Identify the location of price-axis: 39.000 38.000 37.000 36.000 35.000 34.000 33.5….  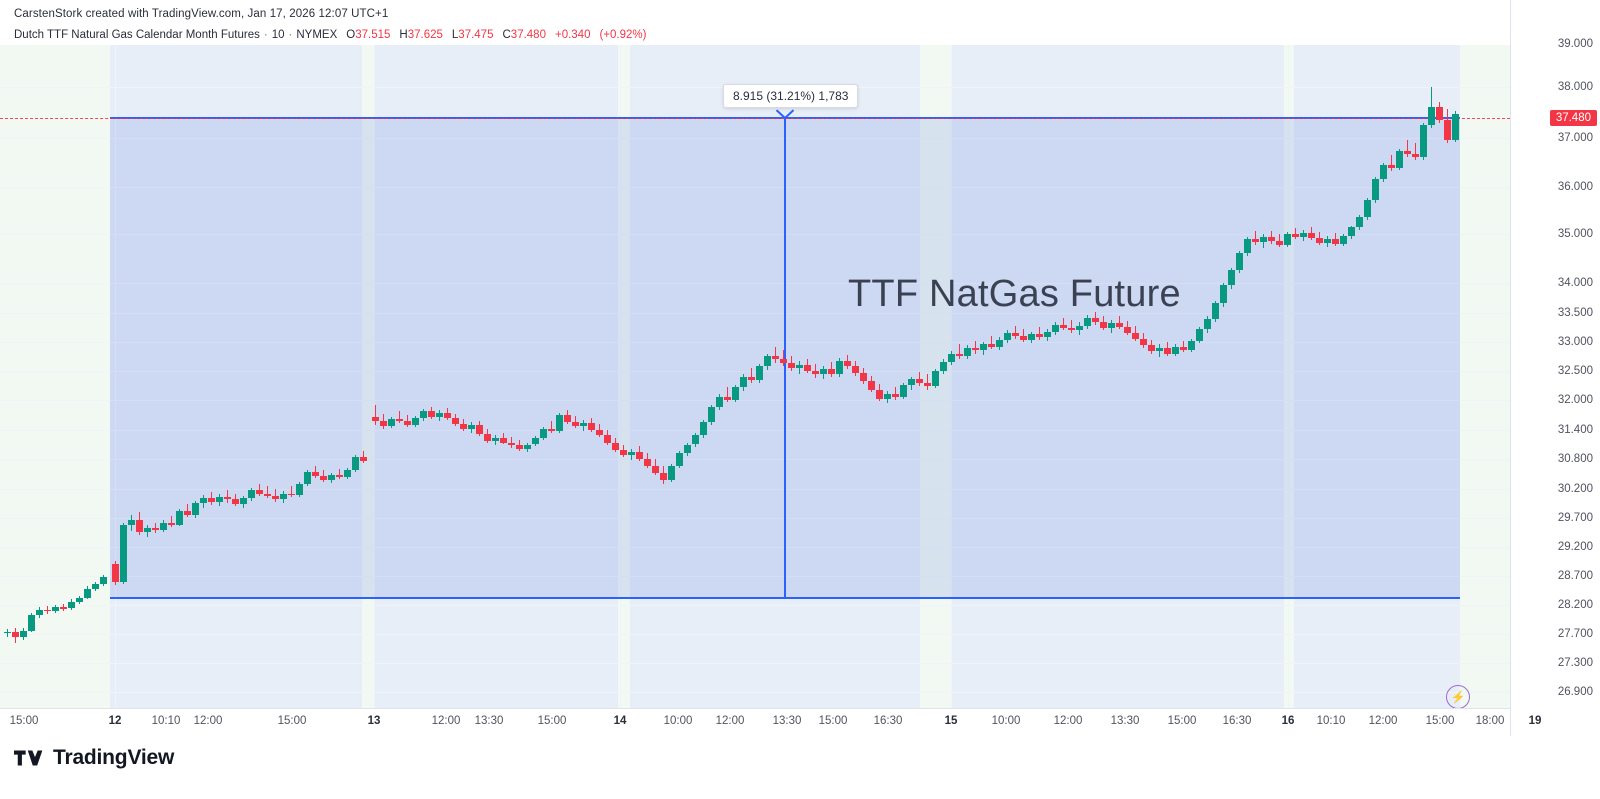
(1555, 372).